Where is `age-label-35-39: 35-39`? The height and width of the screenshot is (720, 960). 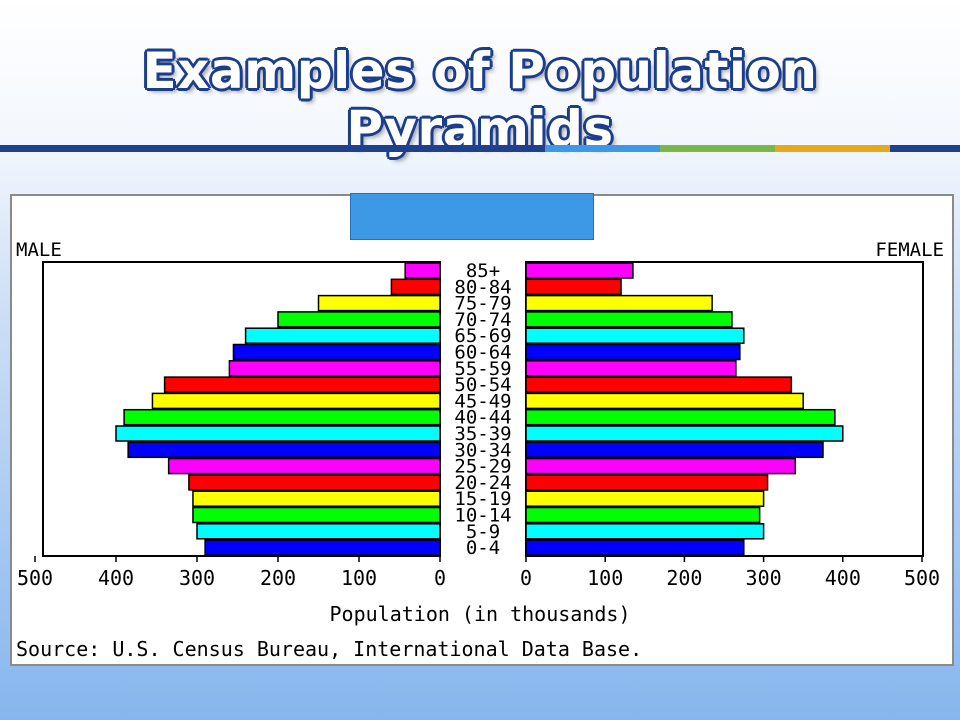 age-label-35-39: 35-39 is located at coordinates (482, 434).